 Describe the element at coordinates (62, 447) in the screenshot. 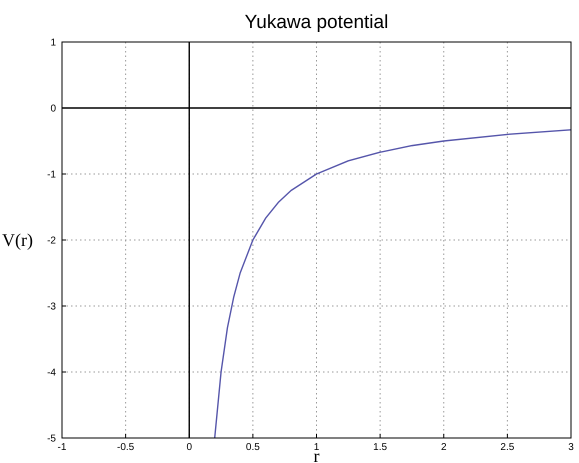

I see `x-tick-label: -1` at that location.